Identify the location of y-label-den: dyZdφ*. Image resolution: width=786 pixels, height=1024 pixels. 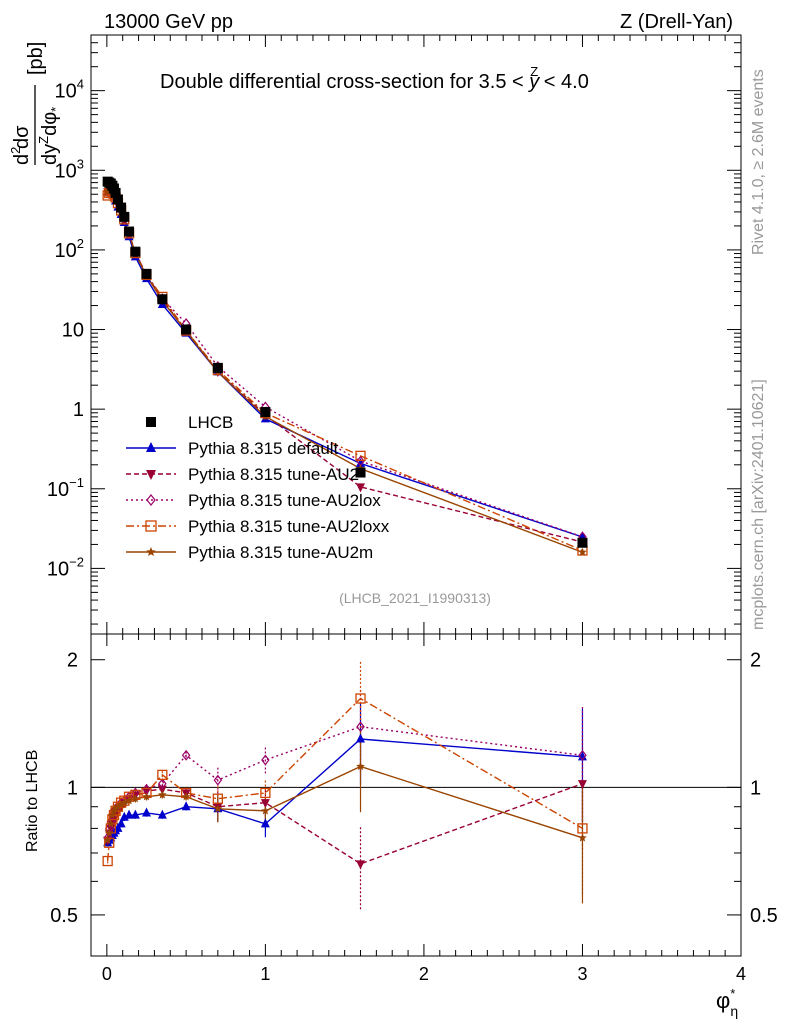
(49, 136).